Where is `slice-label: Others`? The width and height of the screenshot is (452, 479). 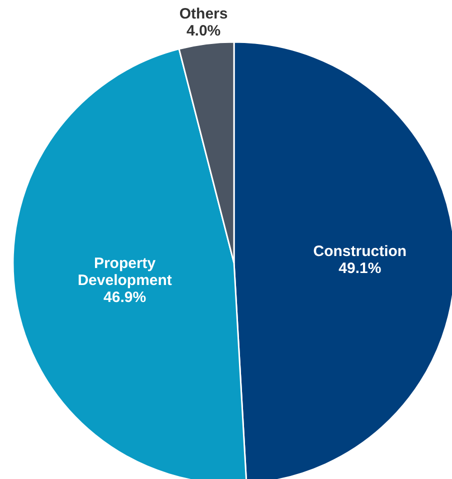
slice-label: Others is located at coordinates (203, 13).